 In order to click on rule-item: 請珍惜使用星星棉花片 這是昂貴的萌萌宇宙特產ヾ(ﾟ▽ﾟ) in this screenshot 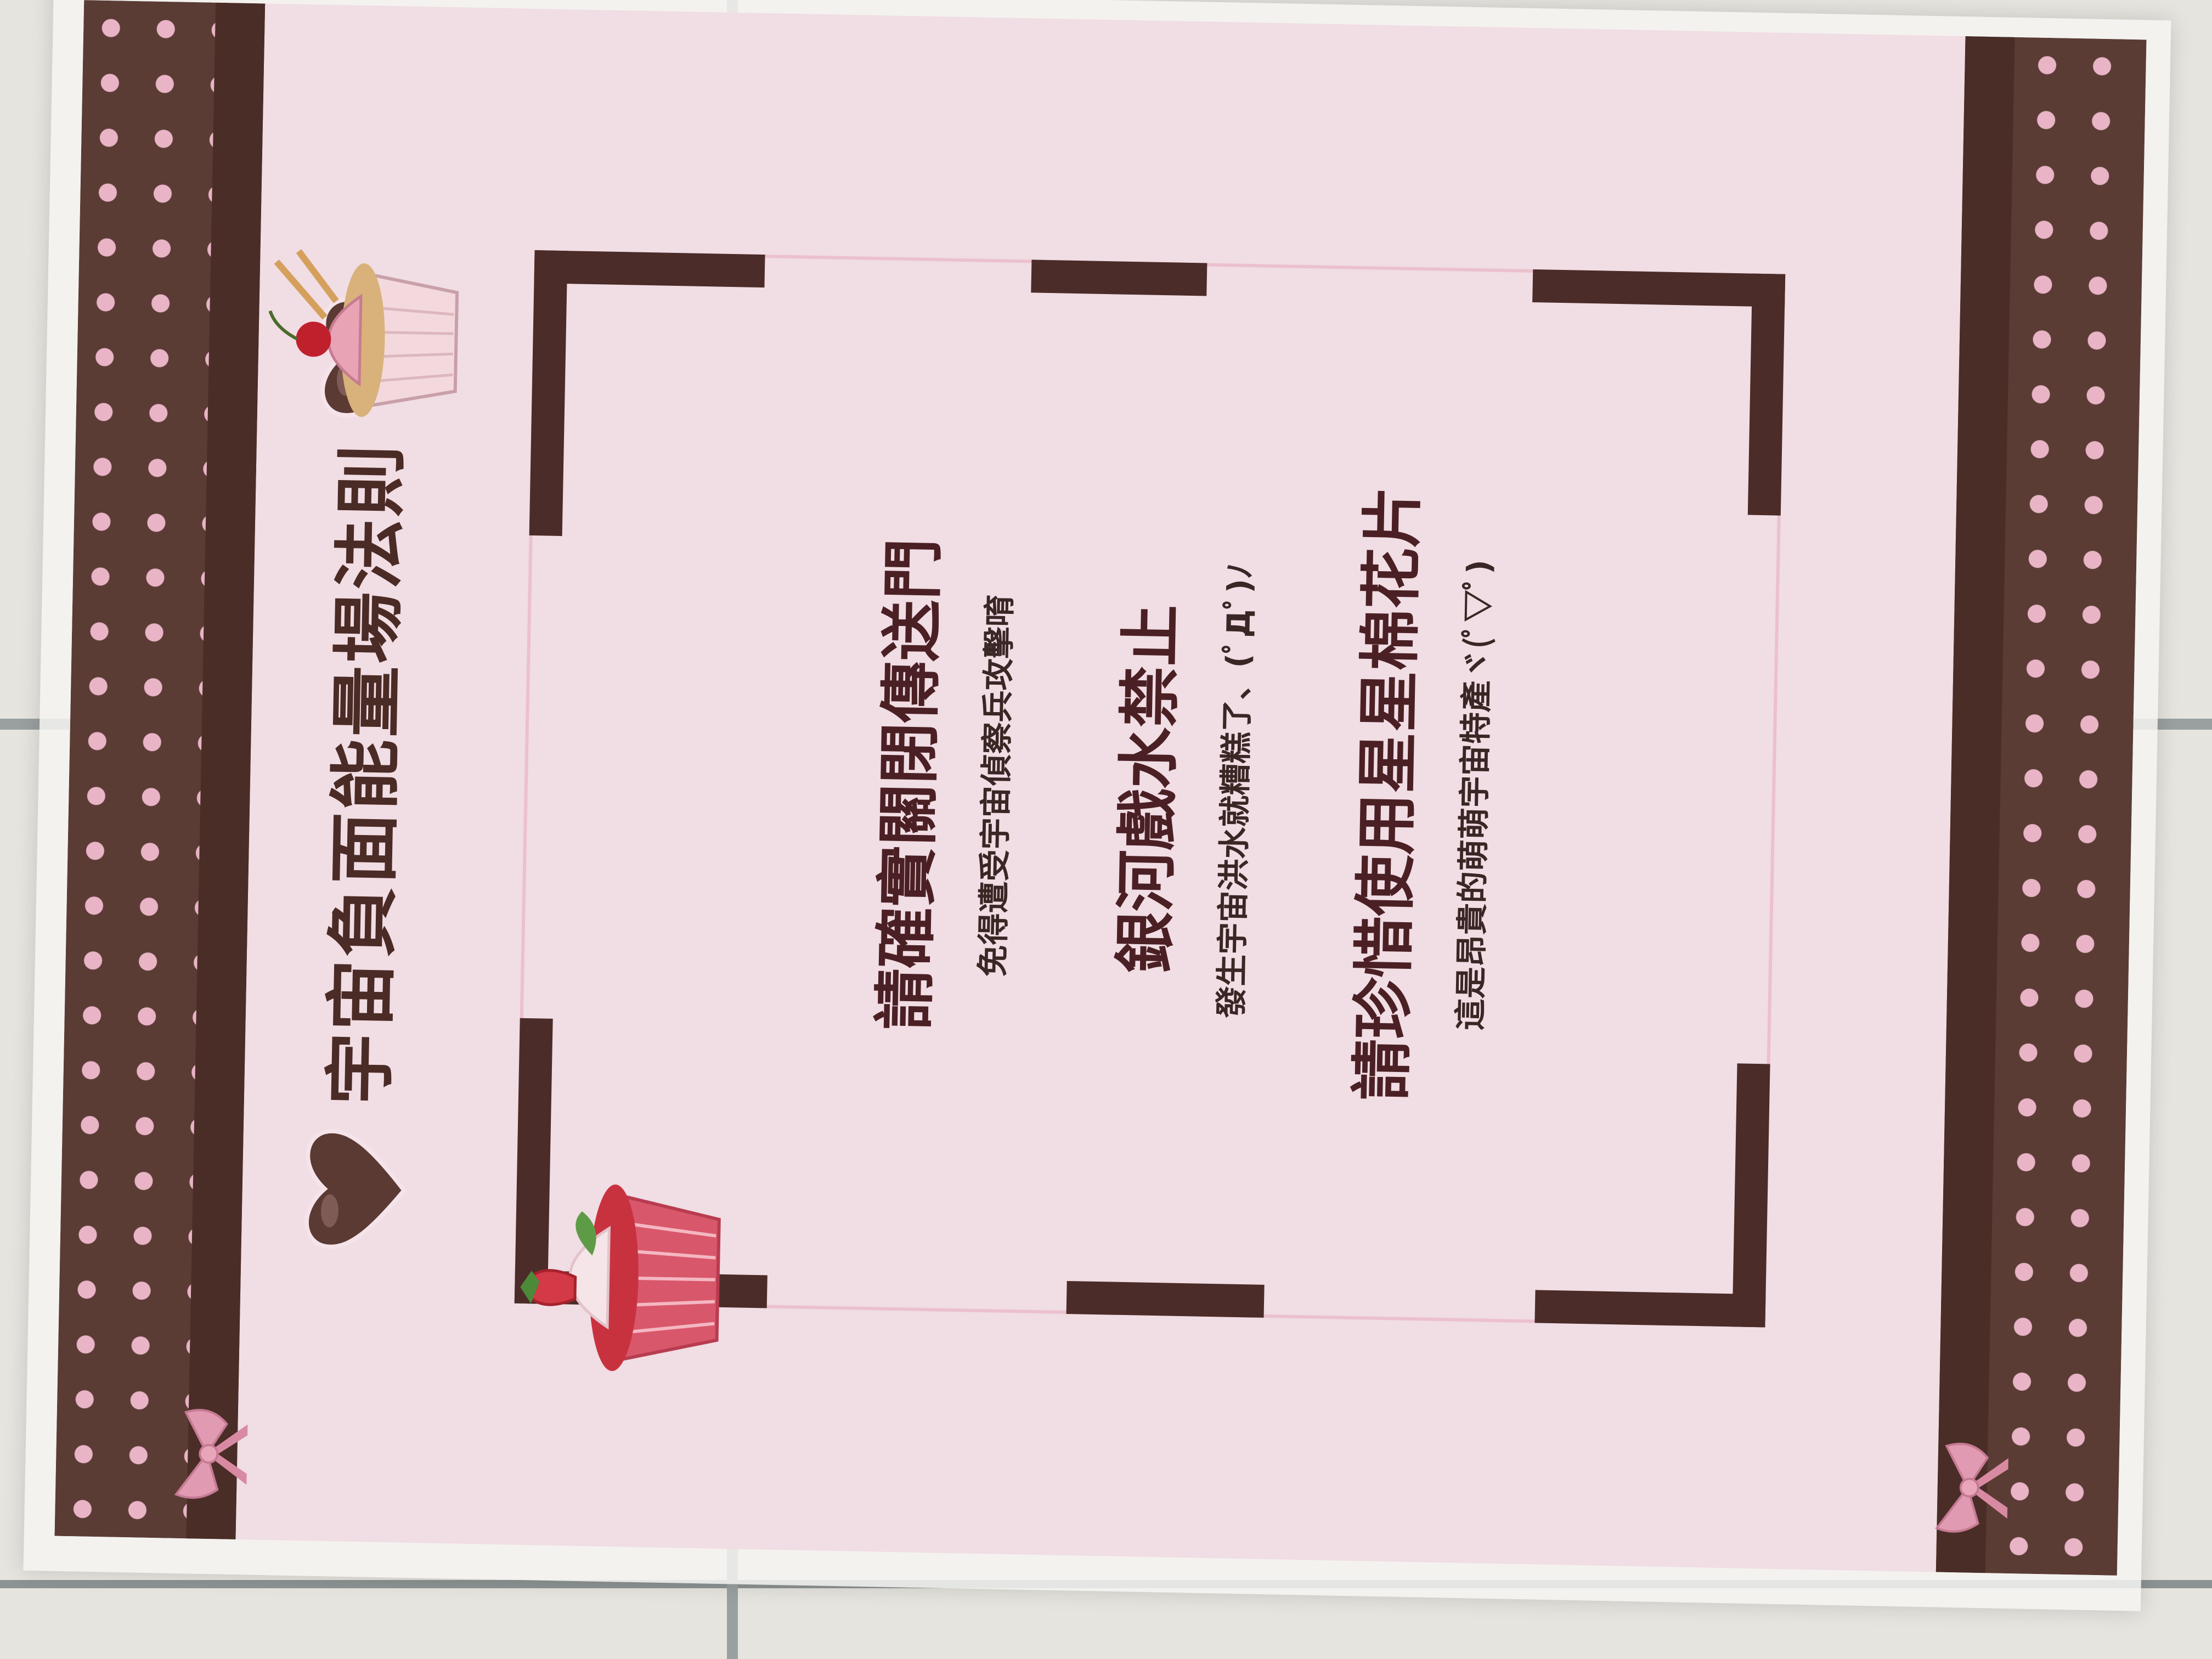, I will do `click(1416, 794)`.